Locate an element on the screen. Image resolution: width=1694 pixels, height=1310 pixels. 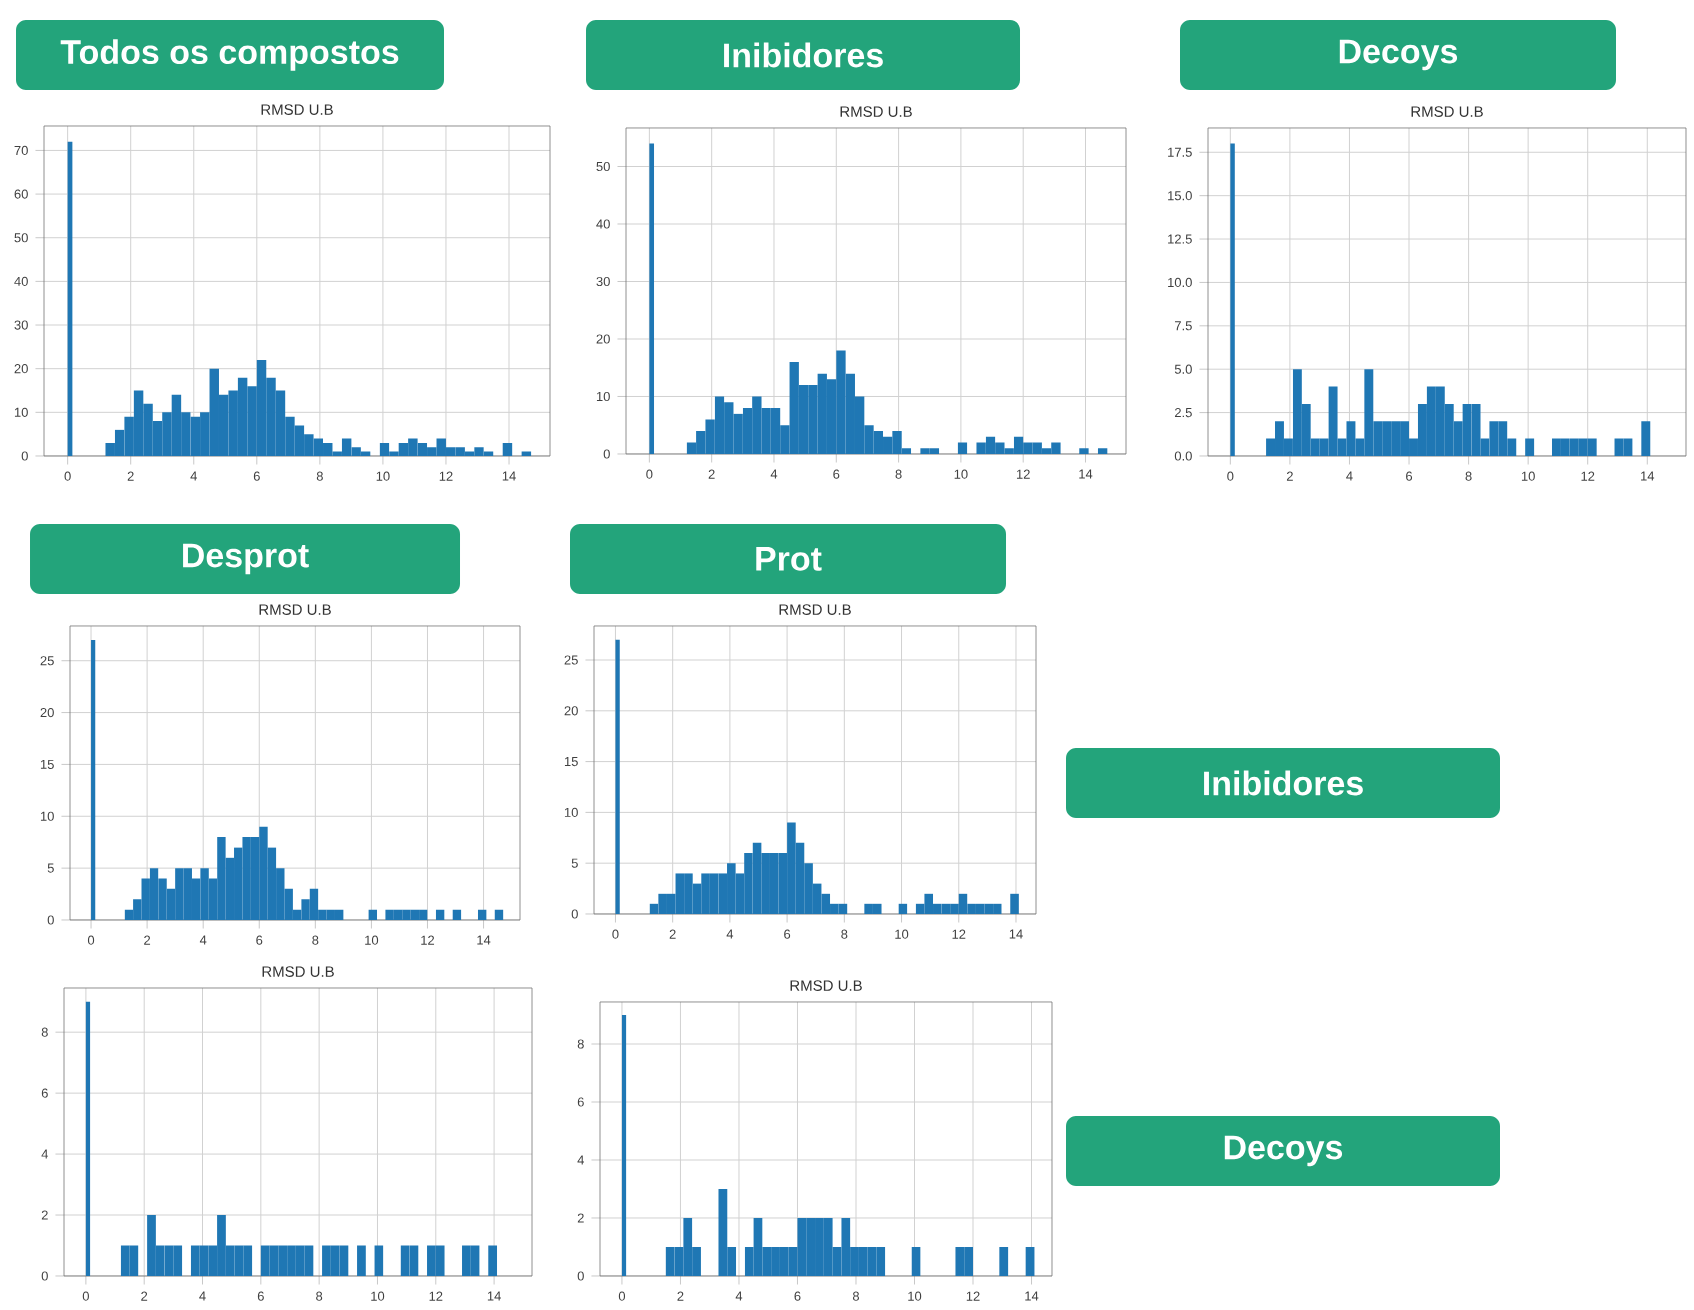
text: Desprot is located at coordinates (246, 559).